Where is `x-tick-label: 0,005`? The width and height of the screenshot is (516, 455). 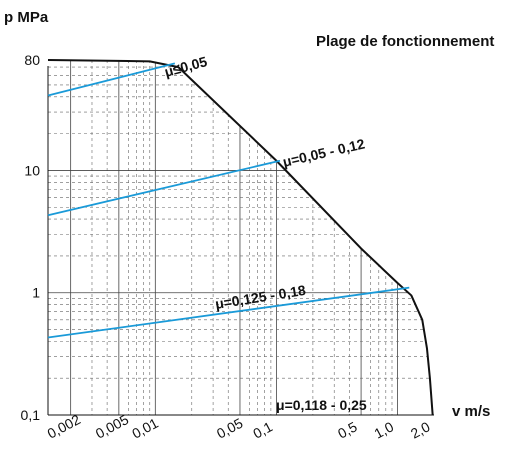 x-tick-label: 0,005 is located at coordinates (112, 426).